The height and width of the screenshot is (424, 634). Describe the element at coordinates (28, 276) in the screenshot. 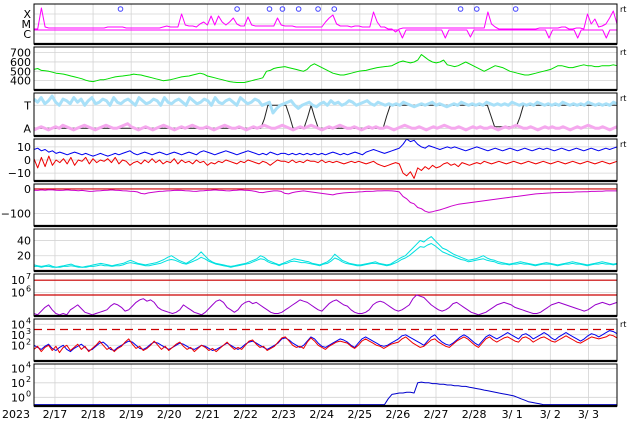

I see `y-tick-exponent: 7` at that location.